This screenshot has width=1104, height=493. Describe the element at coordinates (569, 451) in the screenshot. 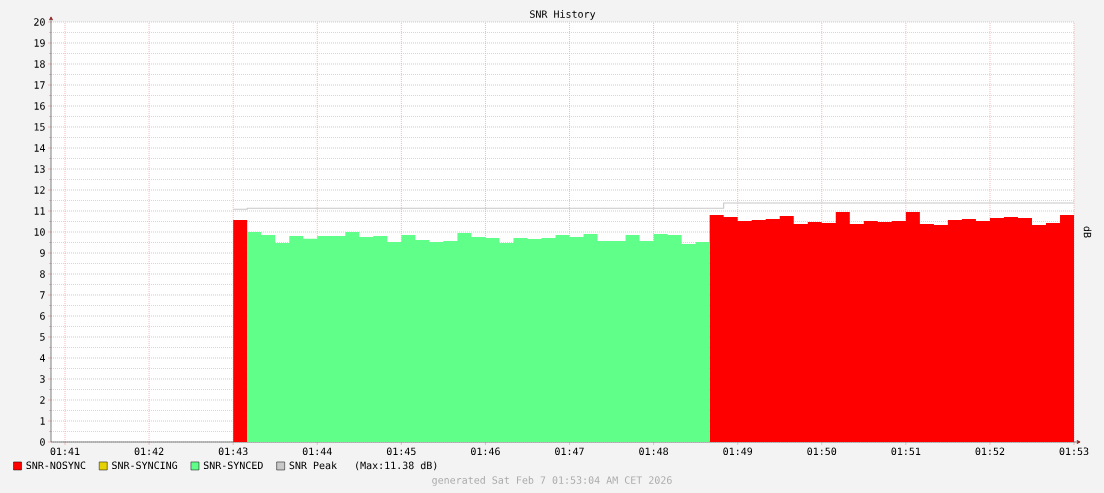

I see `x-tick-label: 01:47` at that location.